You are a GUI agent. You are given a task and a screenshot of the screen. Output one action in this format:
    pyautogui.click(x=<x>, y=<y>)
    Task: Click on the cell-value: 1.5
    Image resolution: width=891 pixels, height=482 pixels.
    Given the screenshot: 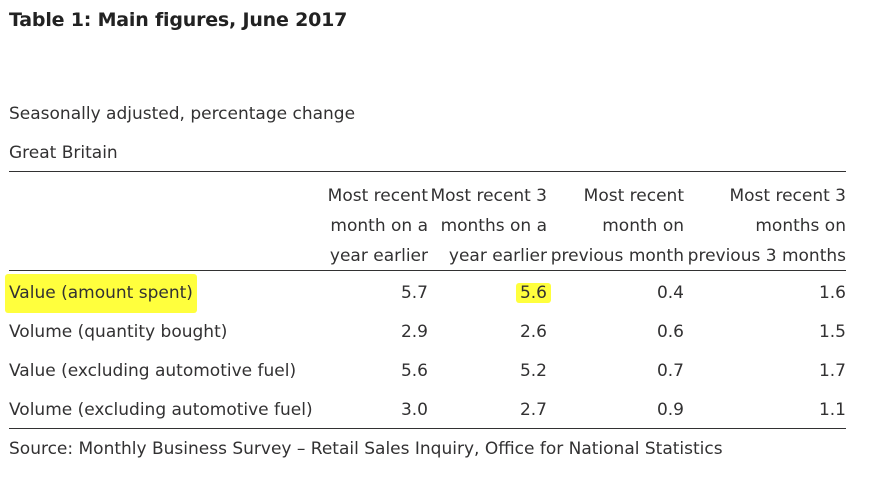 What is the action you would take?
    pyautogui.click(x=832, y=332)
    